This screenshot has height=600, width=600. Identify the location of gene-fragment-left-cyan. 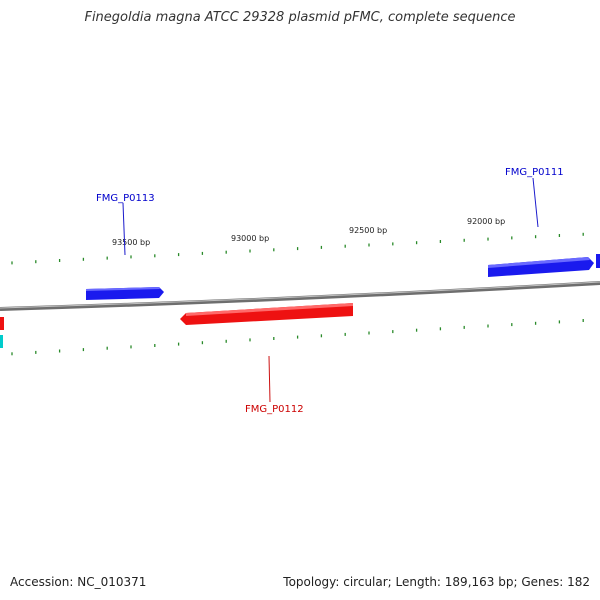
(1, 341).